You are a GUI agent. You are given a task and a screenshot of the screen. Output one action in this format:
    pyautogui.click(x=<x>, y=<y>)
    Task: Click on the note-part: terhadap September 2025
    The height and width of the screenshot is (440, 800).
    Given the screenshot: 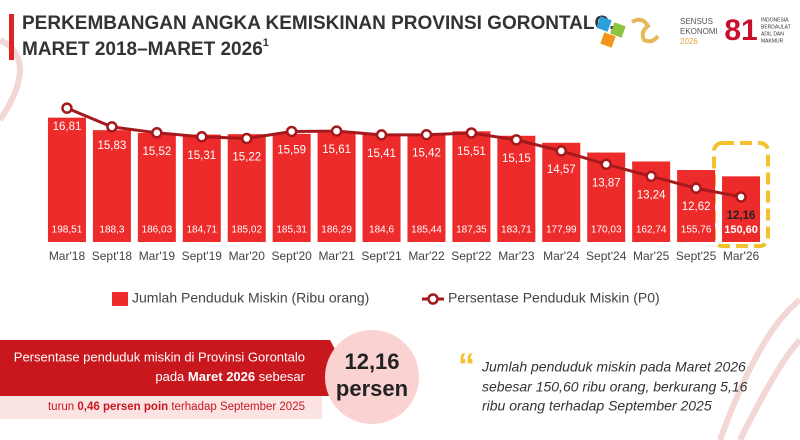 What is the action you would take?
    pyautogui.click(x=236, y=407)
    